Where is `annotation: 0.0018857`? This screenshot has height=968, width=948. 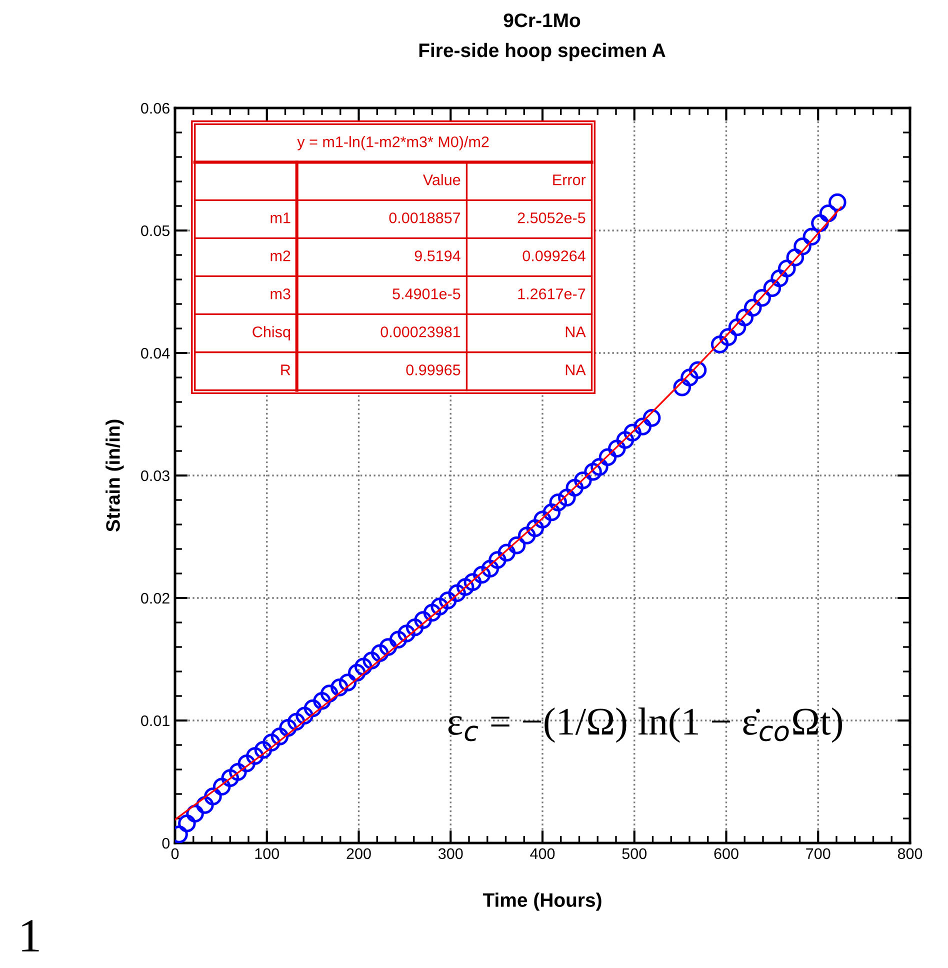
annotation: 0.0018857 is located at coordinates (424, 218).